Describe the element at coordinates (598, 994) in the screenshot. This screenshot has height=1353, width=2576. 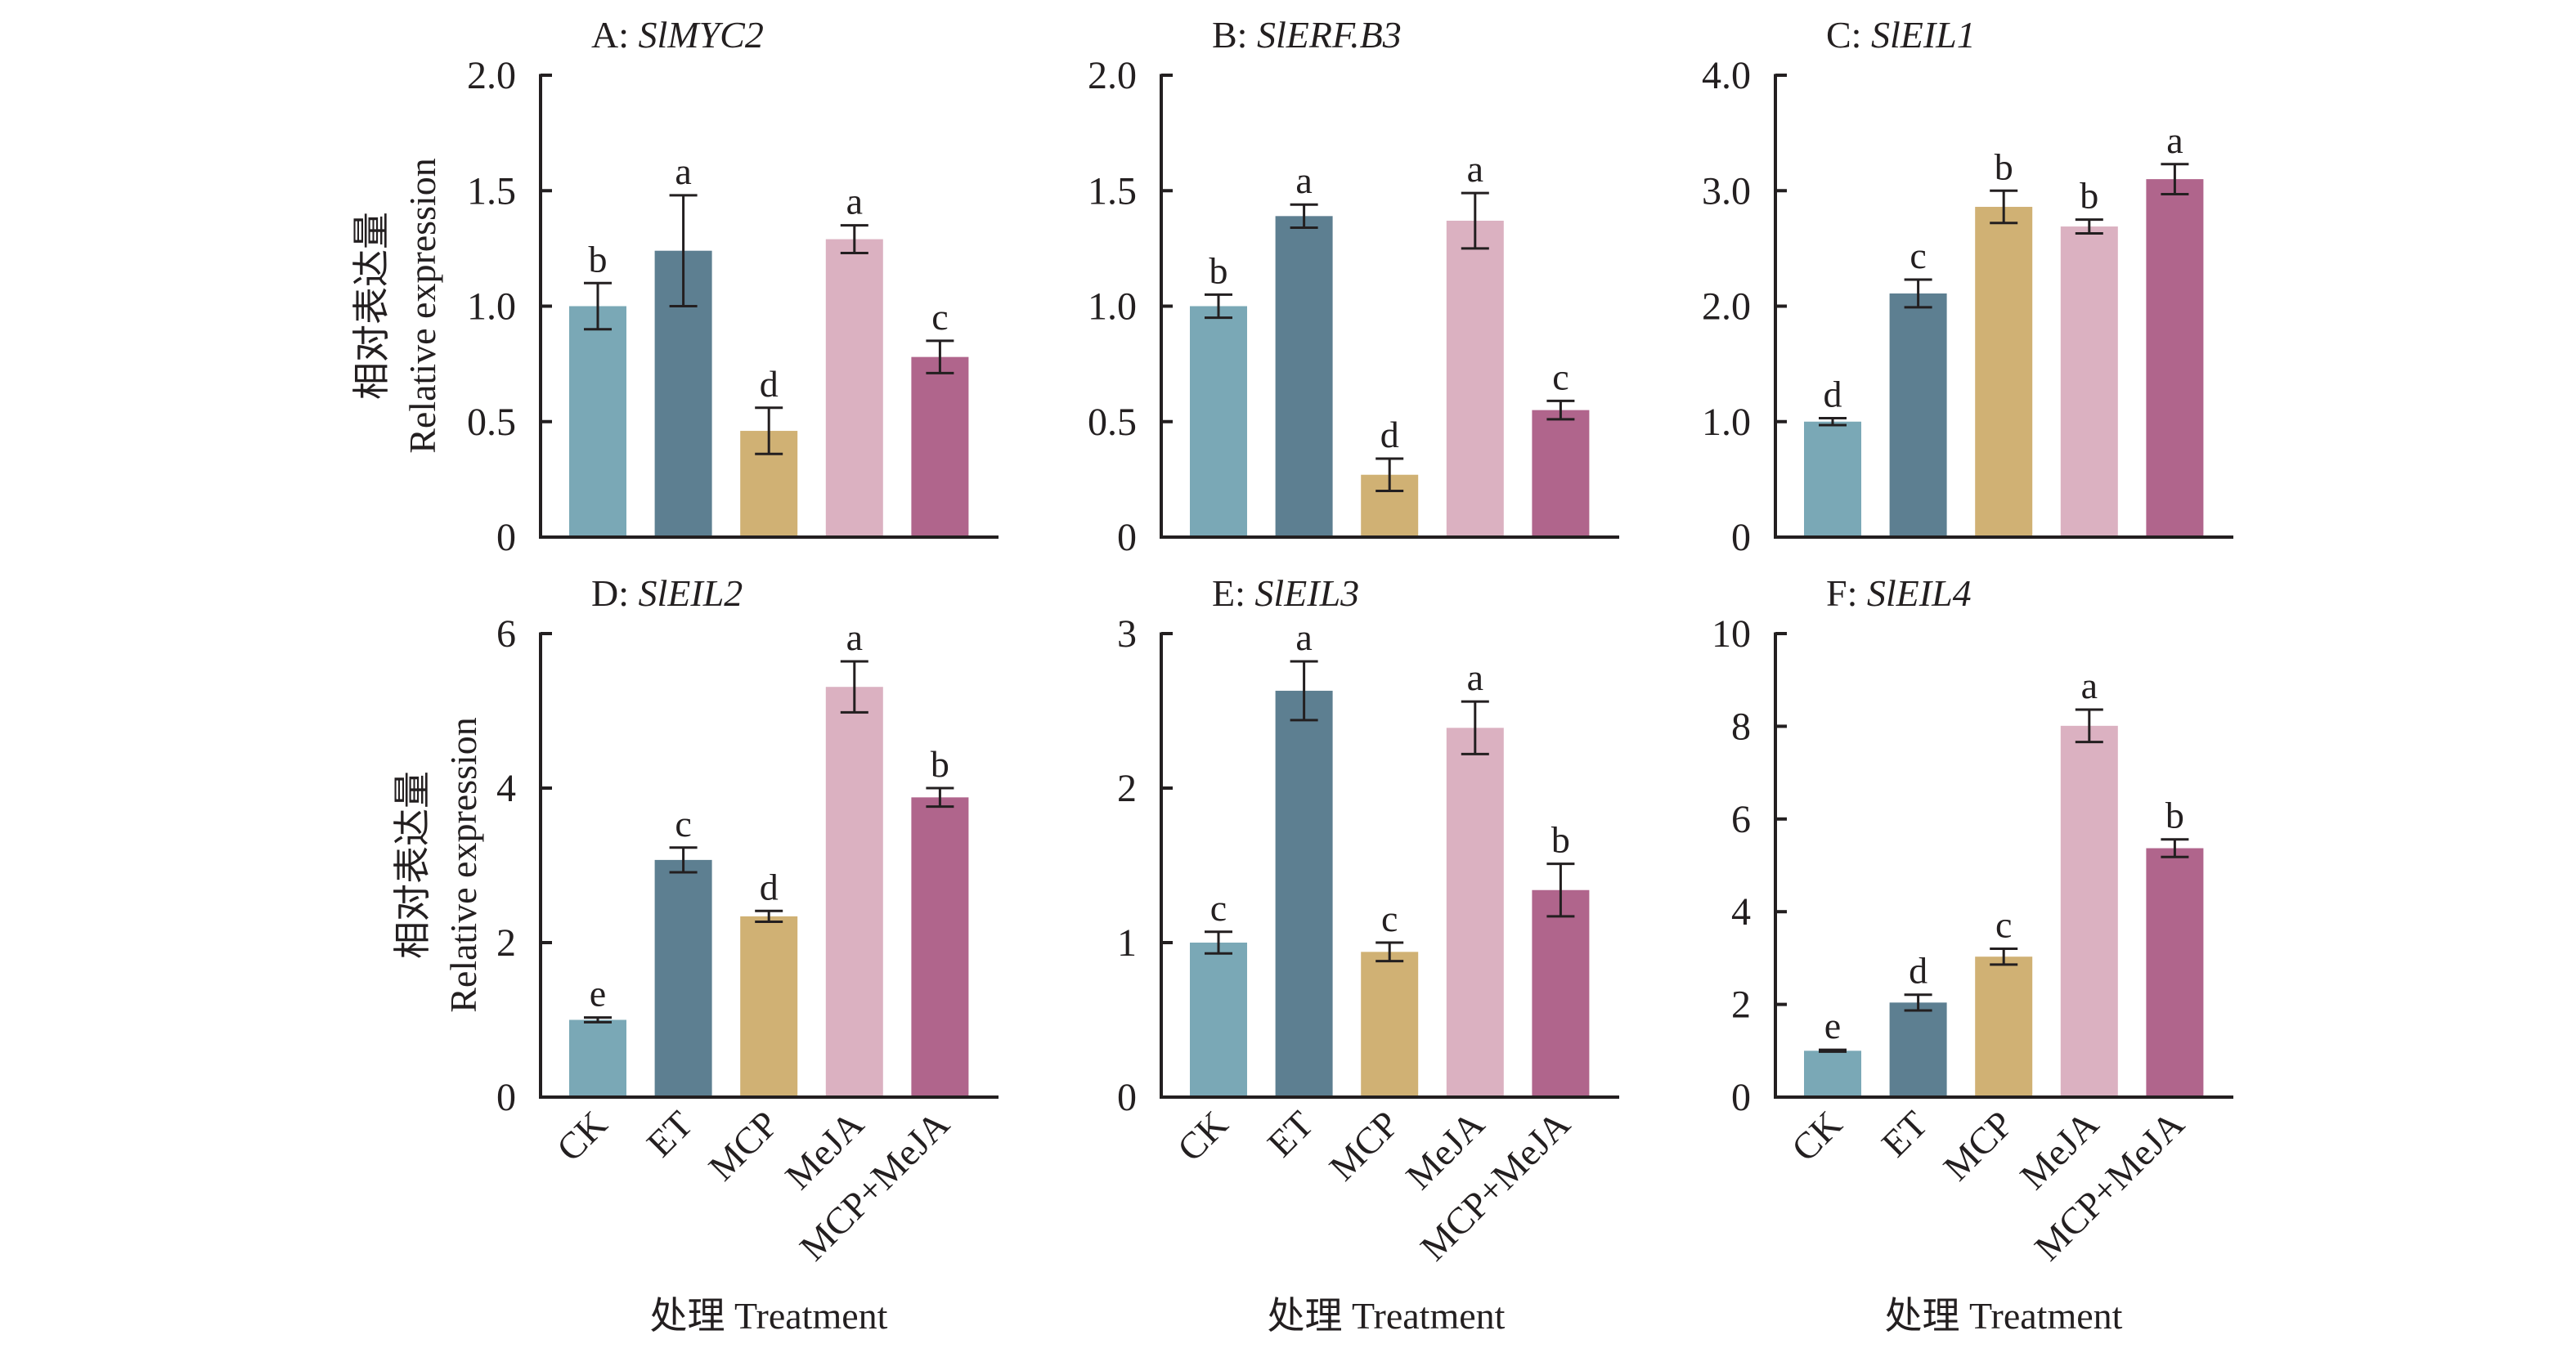
I see `significance-letter: e` at that location.